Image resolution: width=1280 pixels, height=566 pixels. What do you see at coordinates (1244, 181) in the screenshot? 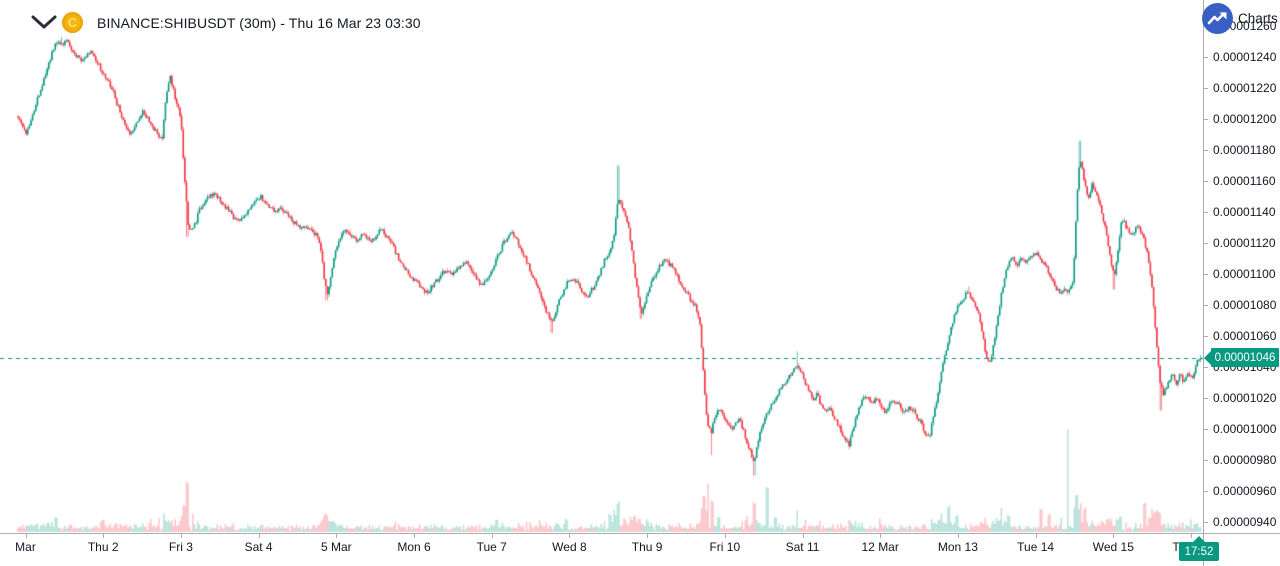
I see `price-axis-label: 0.00001160` at bounding box center [1244, 181].